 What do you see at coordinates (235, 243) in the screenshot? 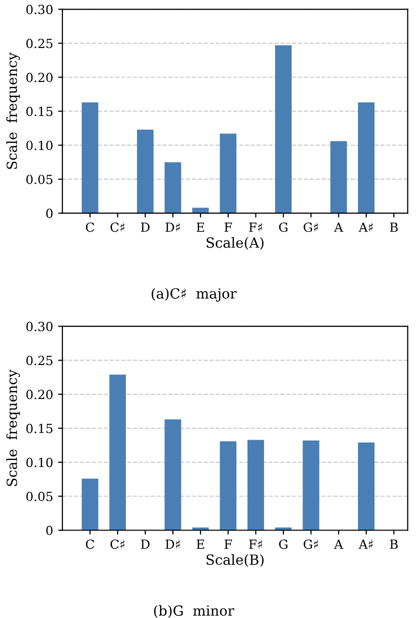
I see `x-axis-title: Scale(A)` at bounding box center [235, 243].